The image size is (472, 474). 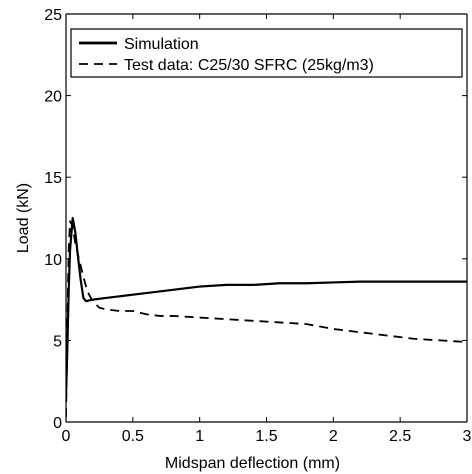 I want to click on y-tick-label: 20, so click(x=53, y=97).